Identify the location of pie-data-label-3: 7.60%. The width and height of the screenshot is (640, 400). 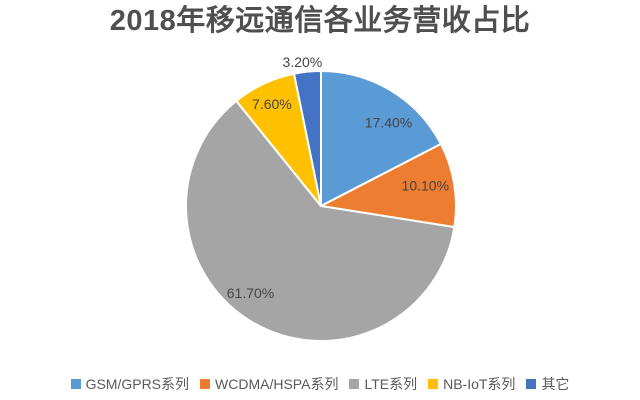
(272, 104).